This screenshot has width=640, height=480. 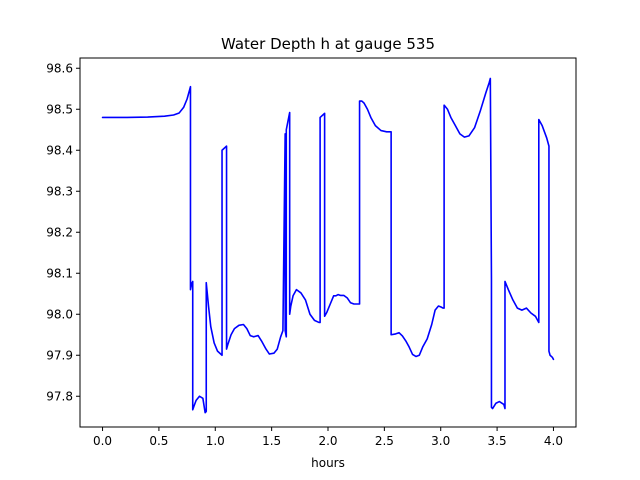 What do you see at coordinates (59, 273) in the screenshot?
I see `y-tick-label: 98.1` at bounding box center [59, 273].